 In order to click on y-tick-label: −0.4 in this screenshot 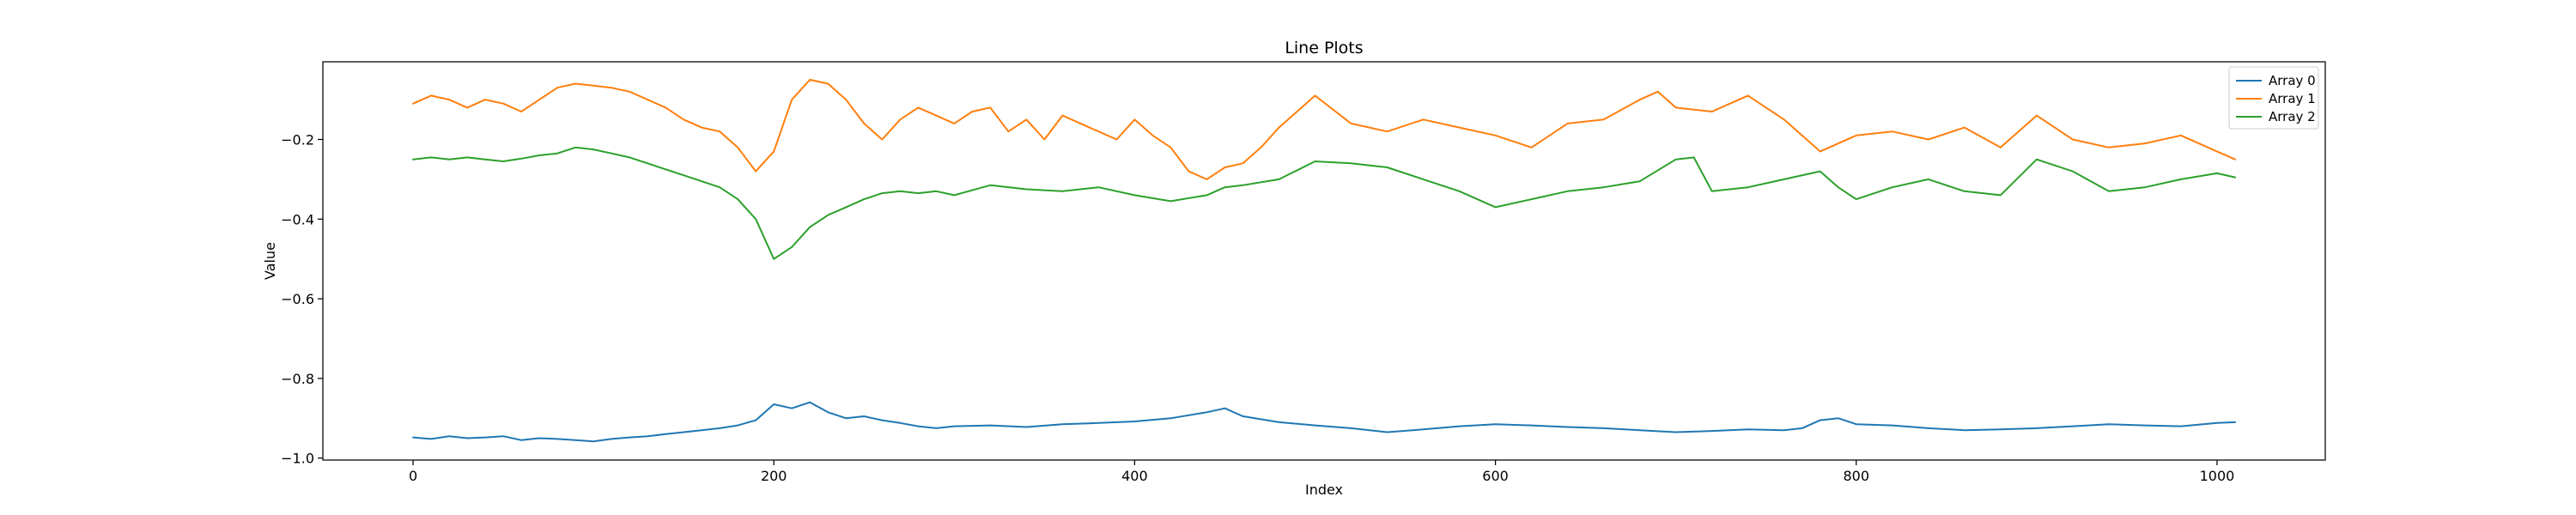, I will do `click(297, 219)`.